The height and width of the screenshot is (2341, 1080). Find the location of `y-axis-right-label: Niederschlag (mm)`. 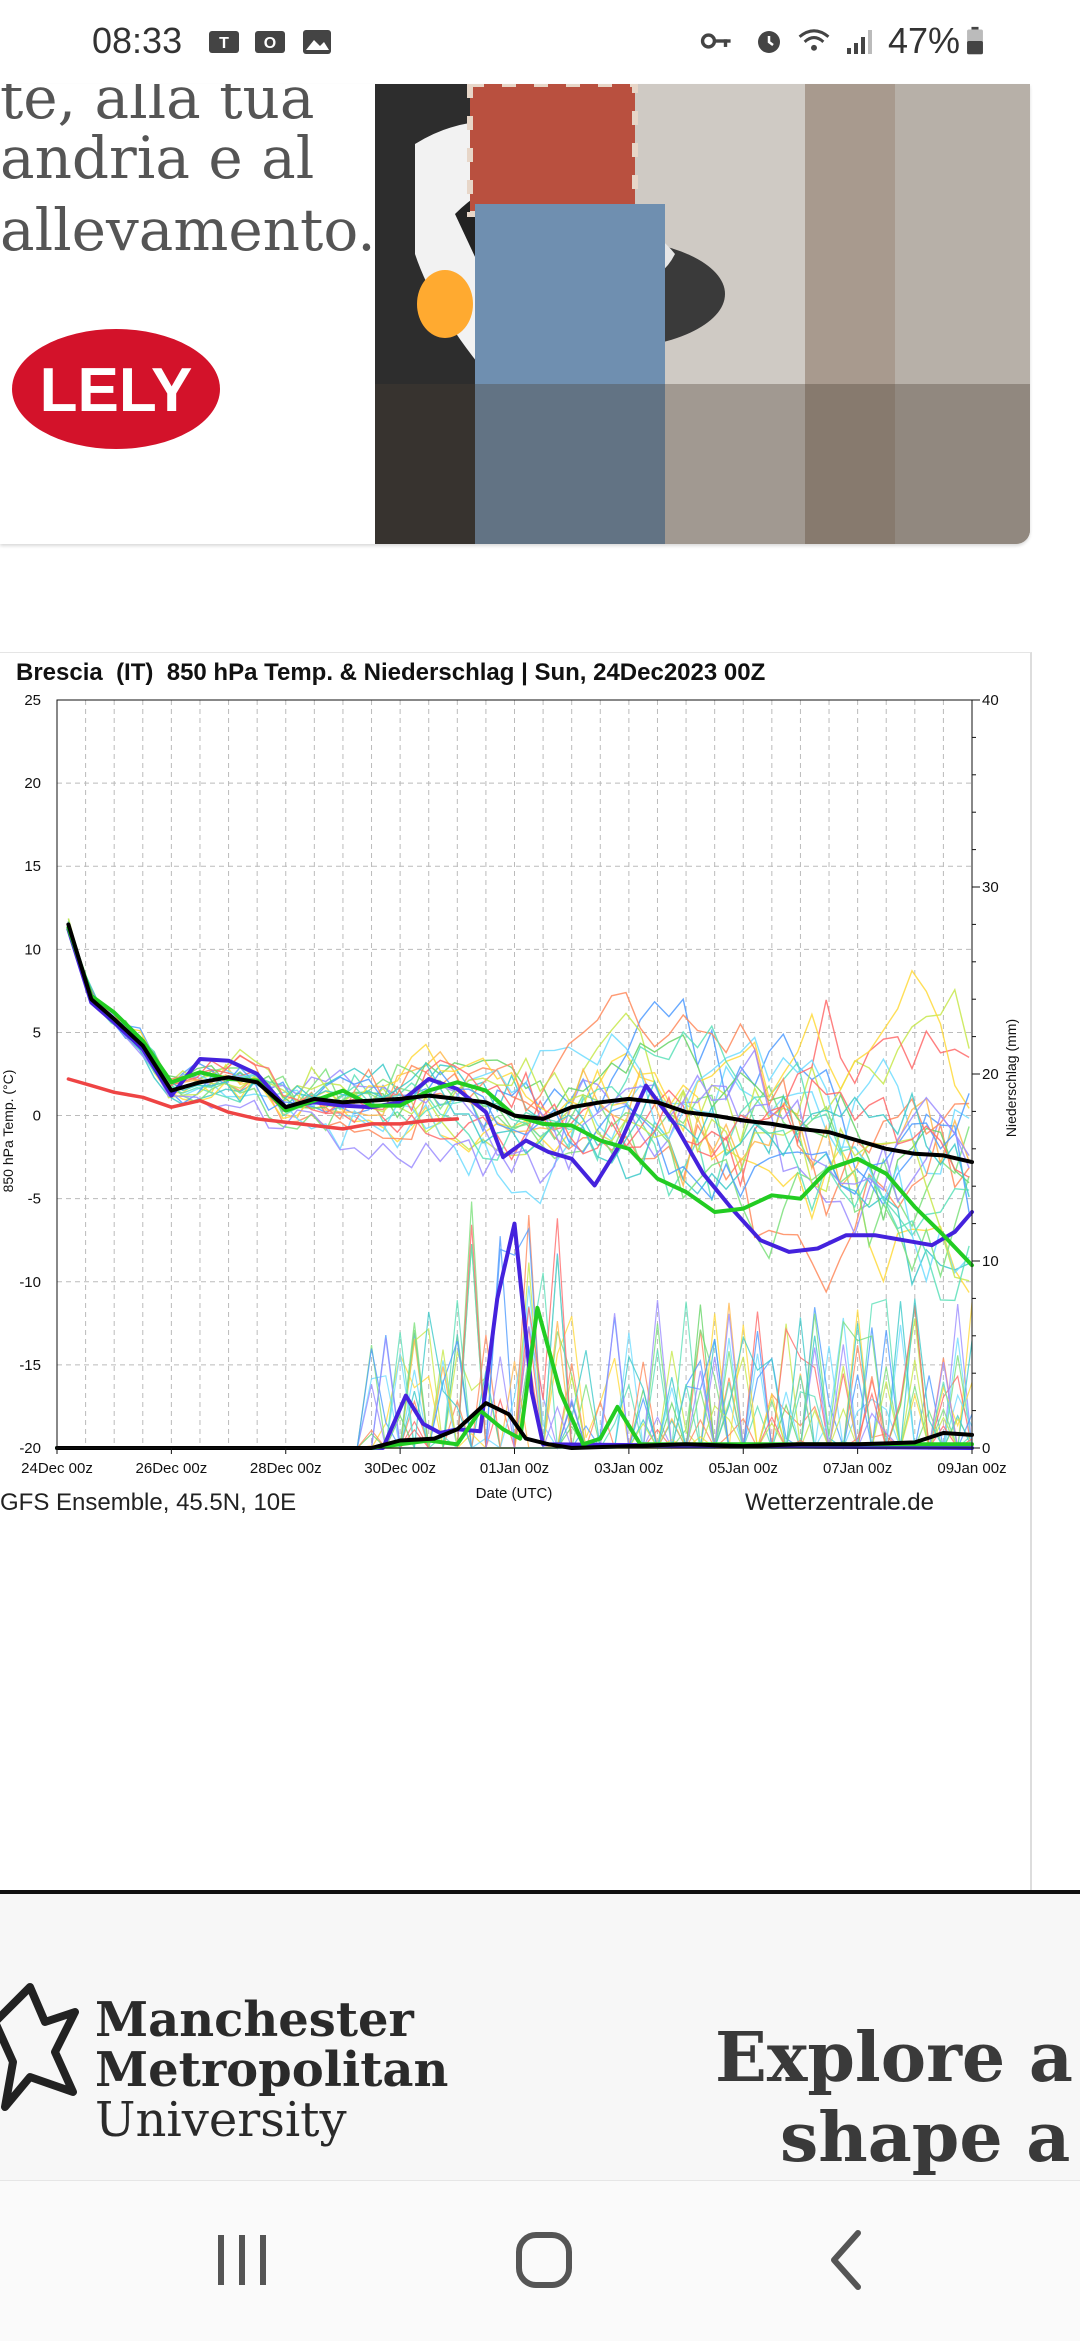

y-axis-right-label: Niederschlag (mm) is located at coordinates (1011, 1078).